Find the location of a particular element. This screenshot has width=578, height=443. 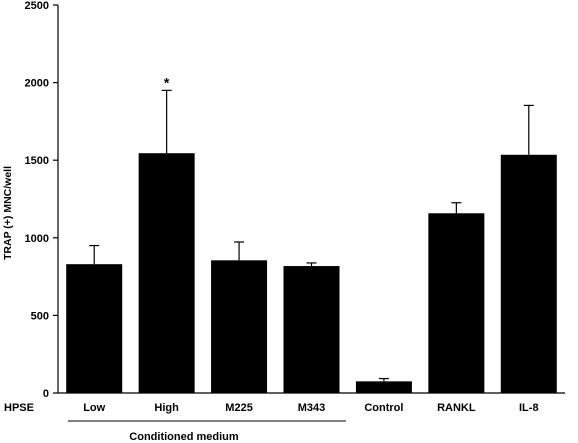

bar-low is located at coordinates (94, 328).